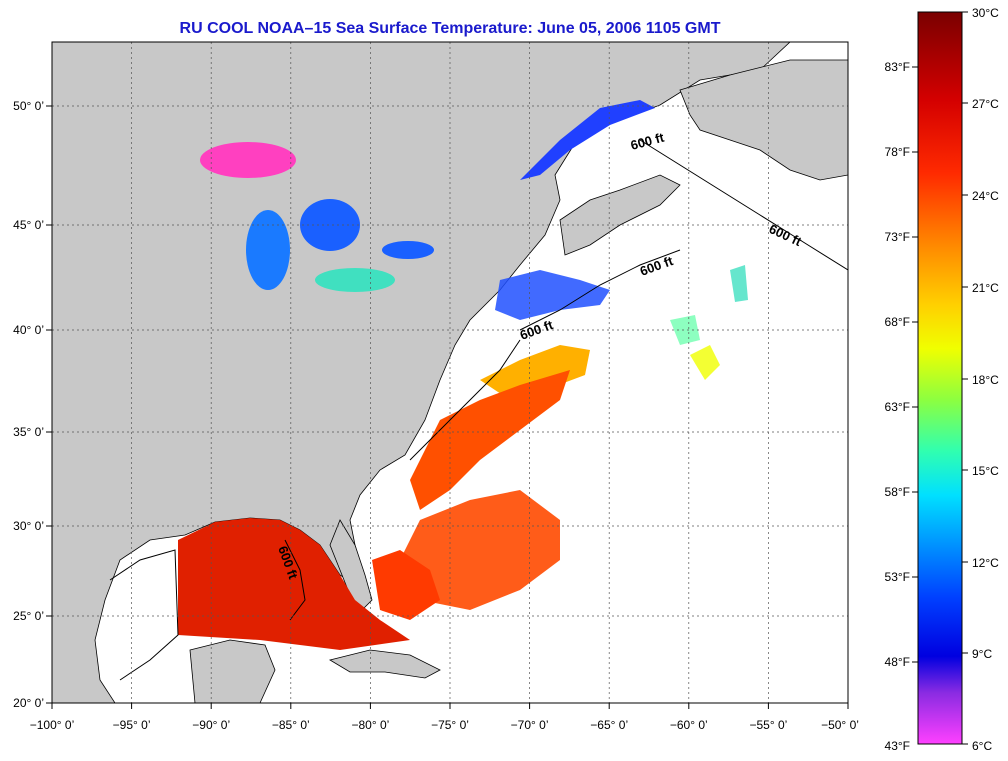  I want to click on celsius-label: 18°C, so click(985, 380).